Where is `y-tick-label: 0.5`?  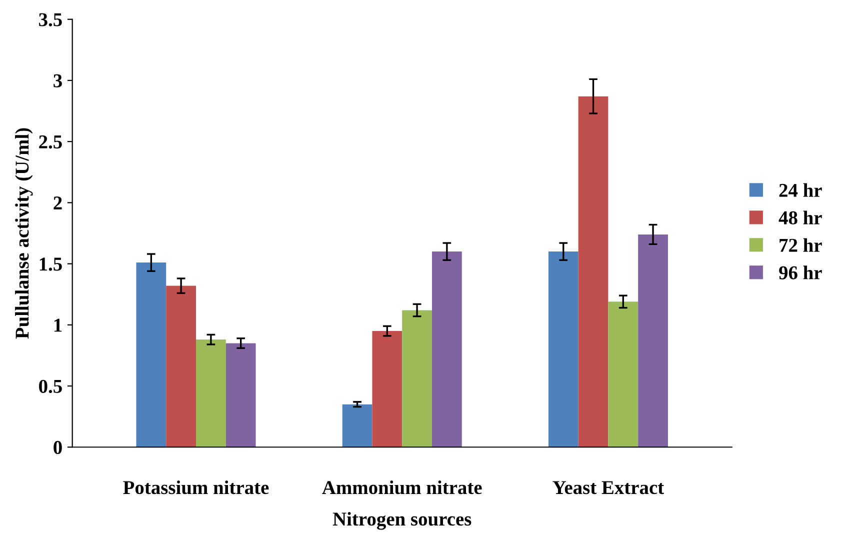 y-tick-label: 0.5 is located at coordinates (50, 387).